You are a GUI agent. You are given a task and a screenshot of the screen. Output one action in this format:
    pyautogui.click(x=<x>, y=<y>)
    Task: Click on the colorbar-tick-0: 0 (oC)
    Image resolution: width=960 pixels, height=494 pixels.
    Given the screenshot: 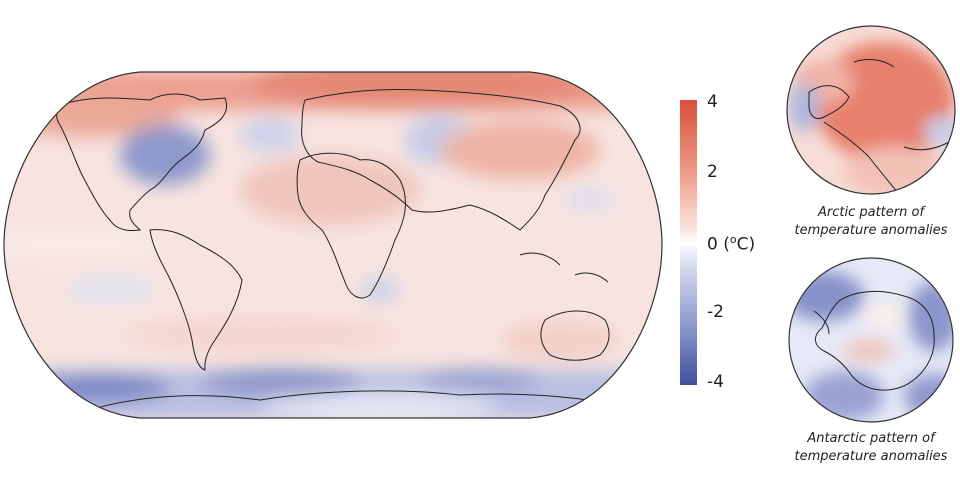 What is the action you would take?
    pyautogui.click(x=731, y=244)
    